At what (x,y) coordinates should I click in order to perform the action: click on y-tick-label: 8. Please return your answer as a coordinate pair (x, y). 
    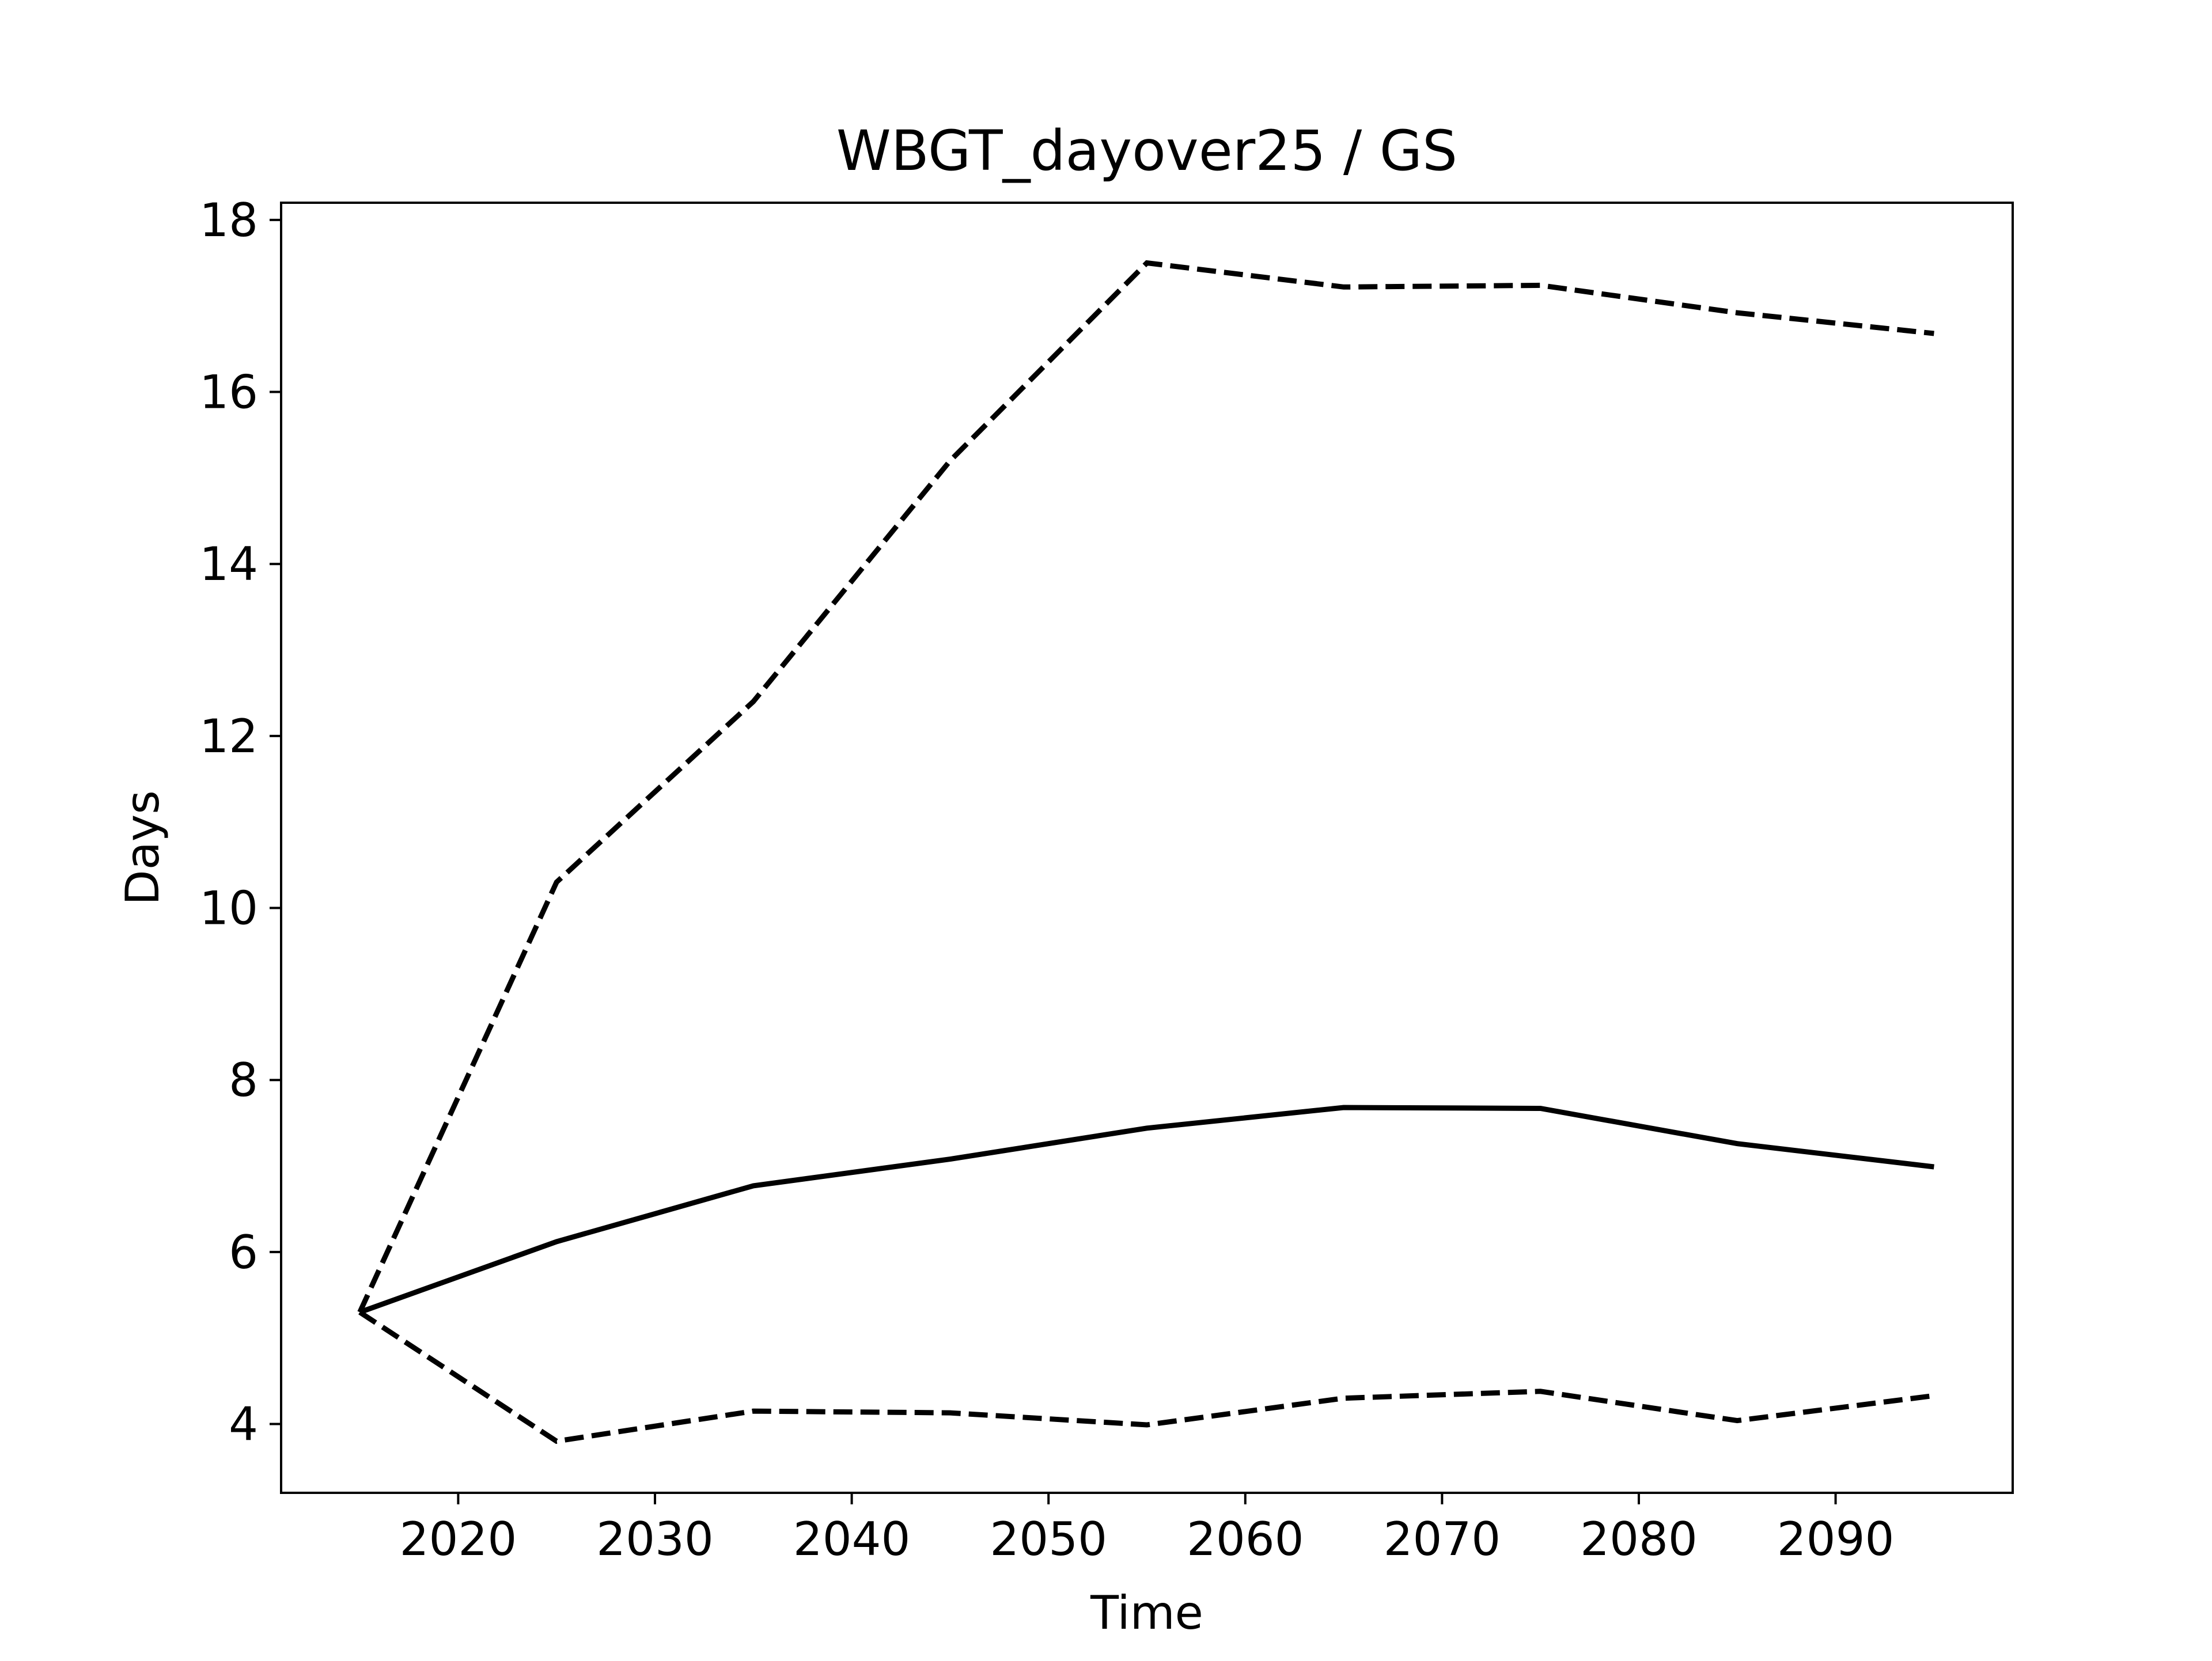
    Looking at the image, I should click on (243, 1080).